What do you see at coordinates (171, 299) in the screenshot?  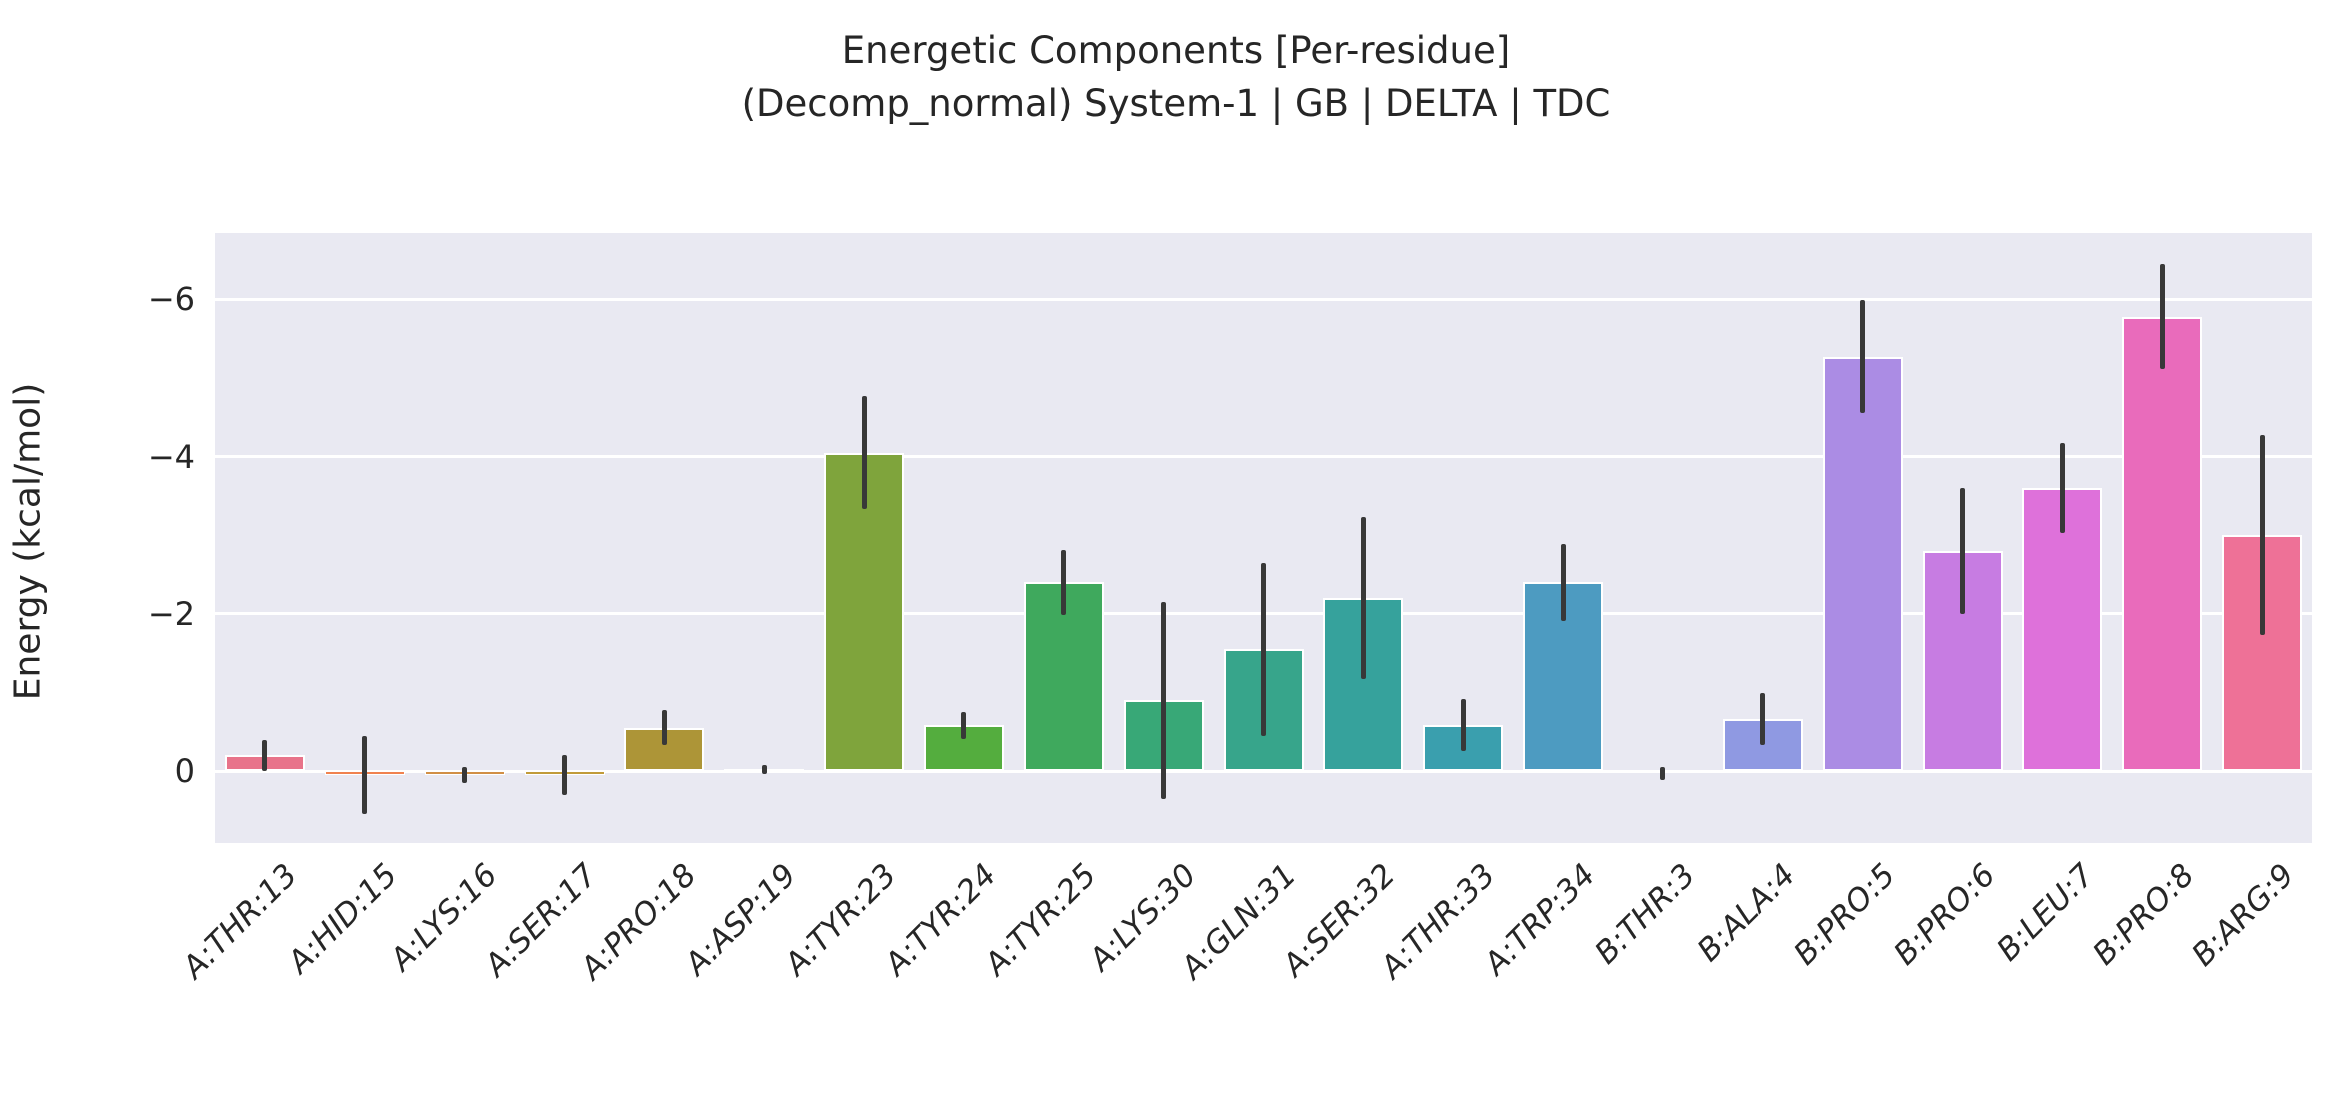 I see `y-tick-label: −6` at bounding box center [171, 299].